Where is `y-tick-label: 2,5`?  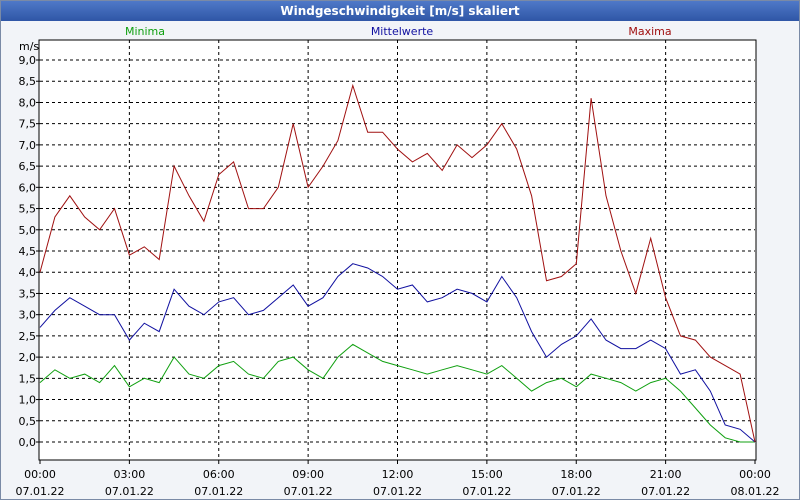 y-tick-label: 2,5 is located at coordinates (28, 336).